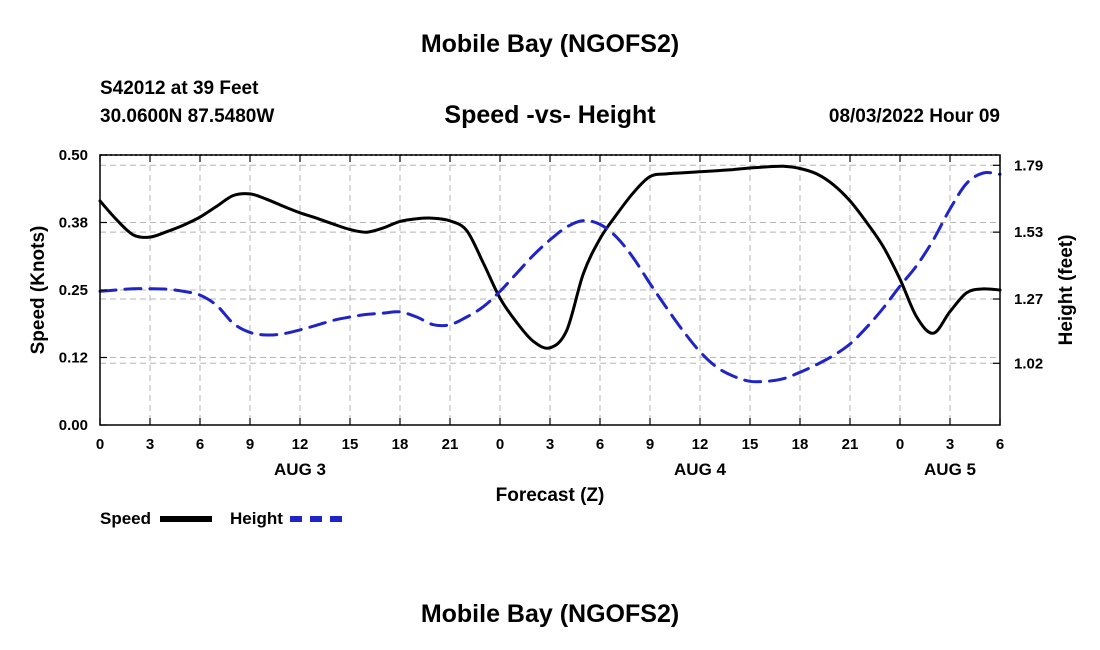 Image resolution: width=1100 pixels, height=650 pixels. What do you see at coordinates (179, 88) in the screenshot?
I see `station-label: S42012 at 39 Feet` at bounding box center [179, 88].